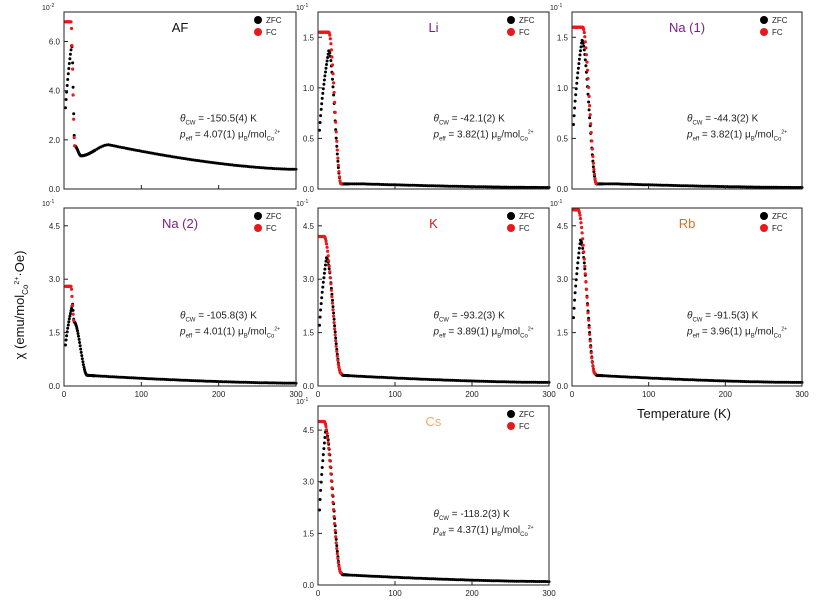 The image size is (828, 611). What do you see at coordinates (549, 394) in the screenshot?
I see `x-tick-label: 300` at bounding box center [549, 394].